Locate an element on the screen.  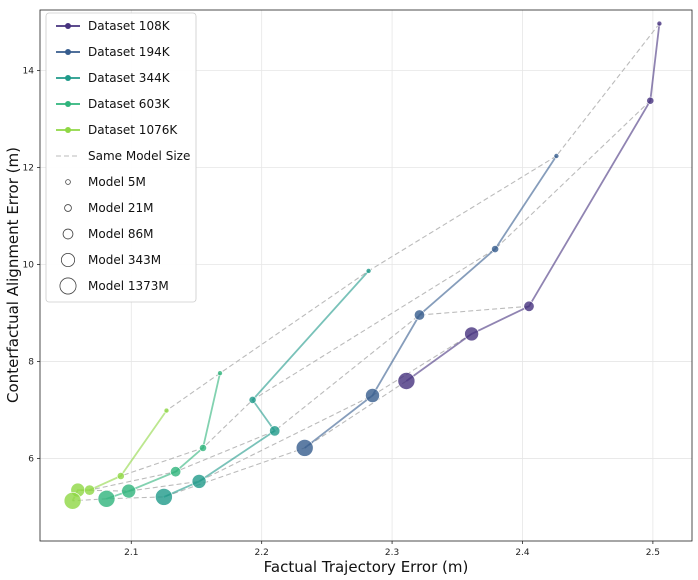
same-model-size-line-1373M is located at coordinates (239, 441).